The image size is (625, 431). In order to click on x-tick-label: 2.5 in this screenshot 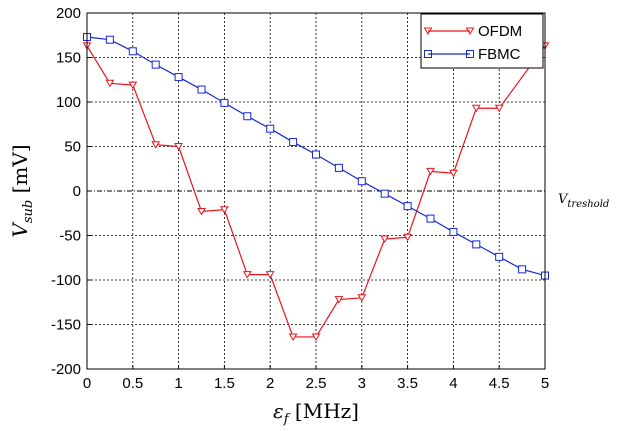, I will do `click(316, 383)`.